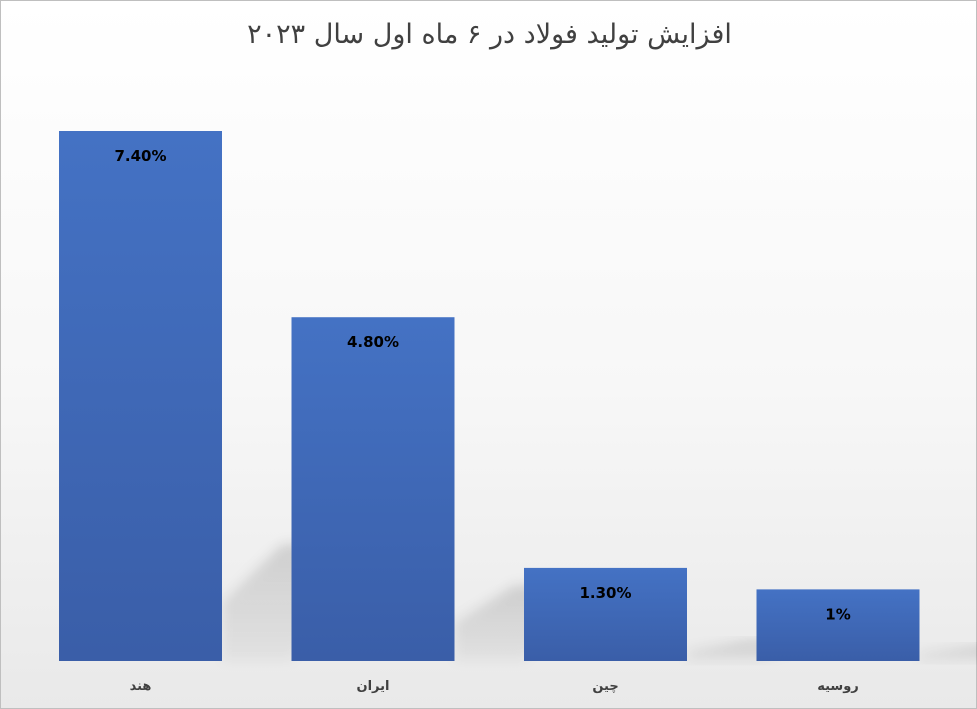 The image size is (977, 709). I want to click on category-tick-label: ایران, so click(373, 686).